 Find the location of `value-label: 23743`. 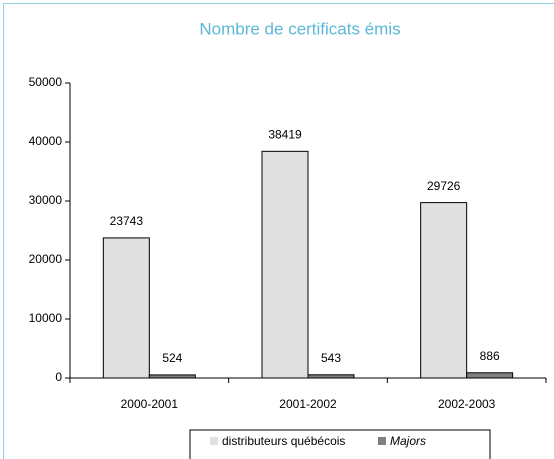

value-label: 23743 is located at coordinates (127, 221).